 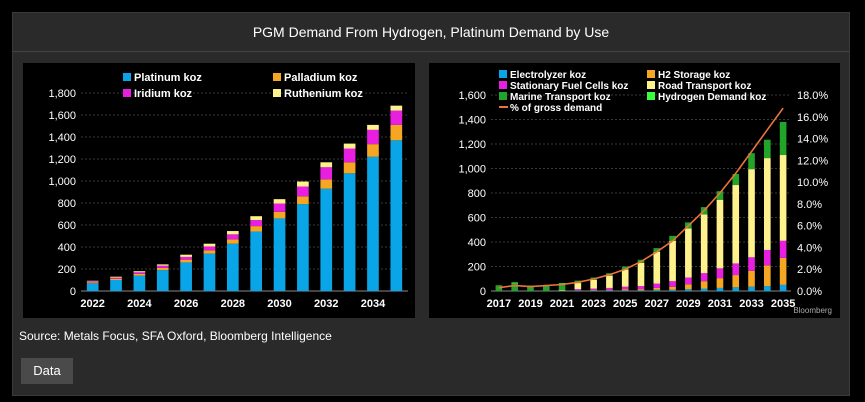 What do you see at coordinates (163, 94) in the screenshot?
I see `legend-label: Iridium koz` at bounding box center [163, 94].